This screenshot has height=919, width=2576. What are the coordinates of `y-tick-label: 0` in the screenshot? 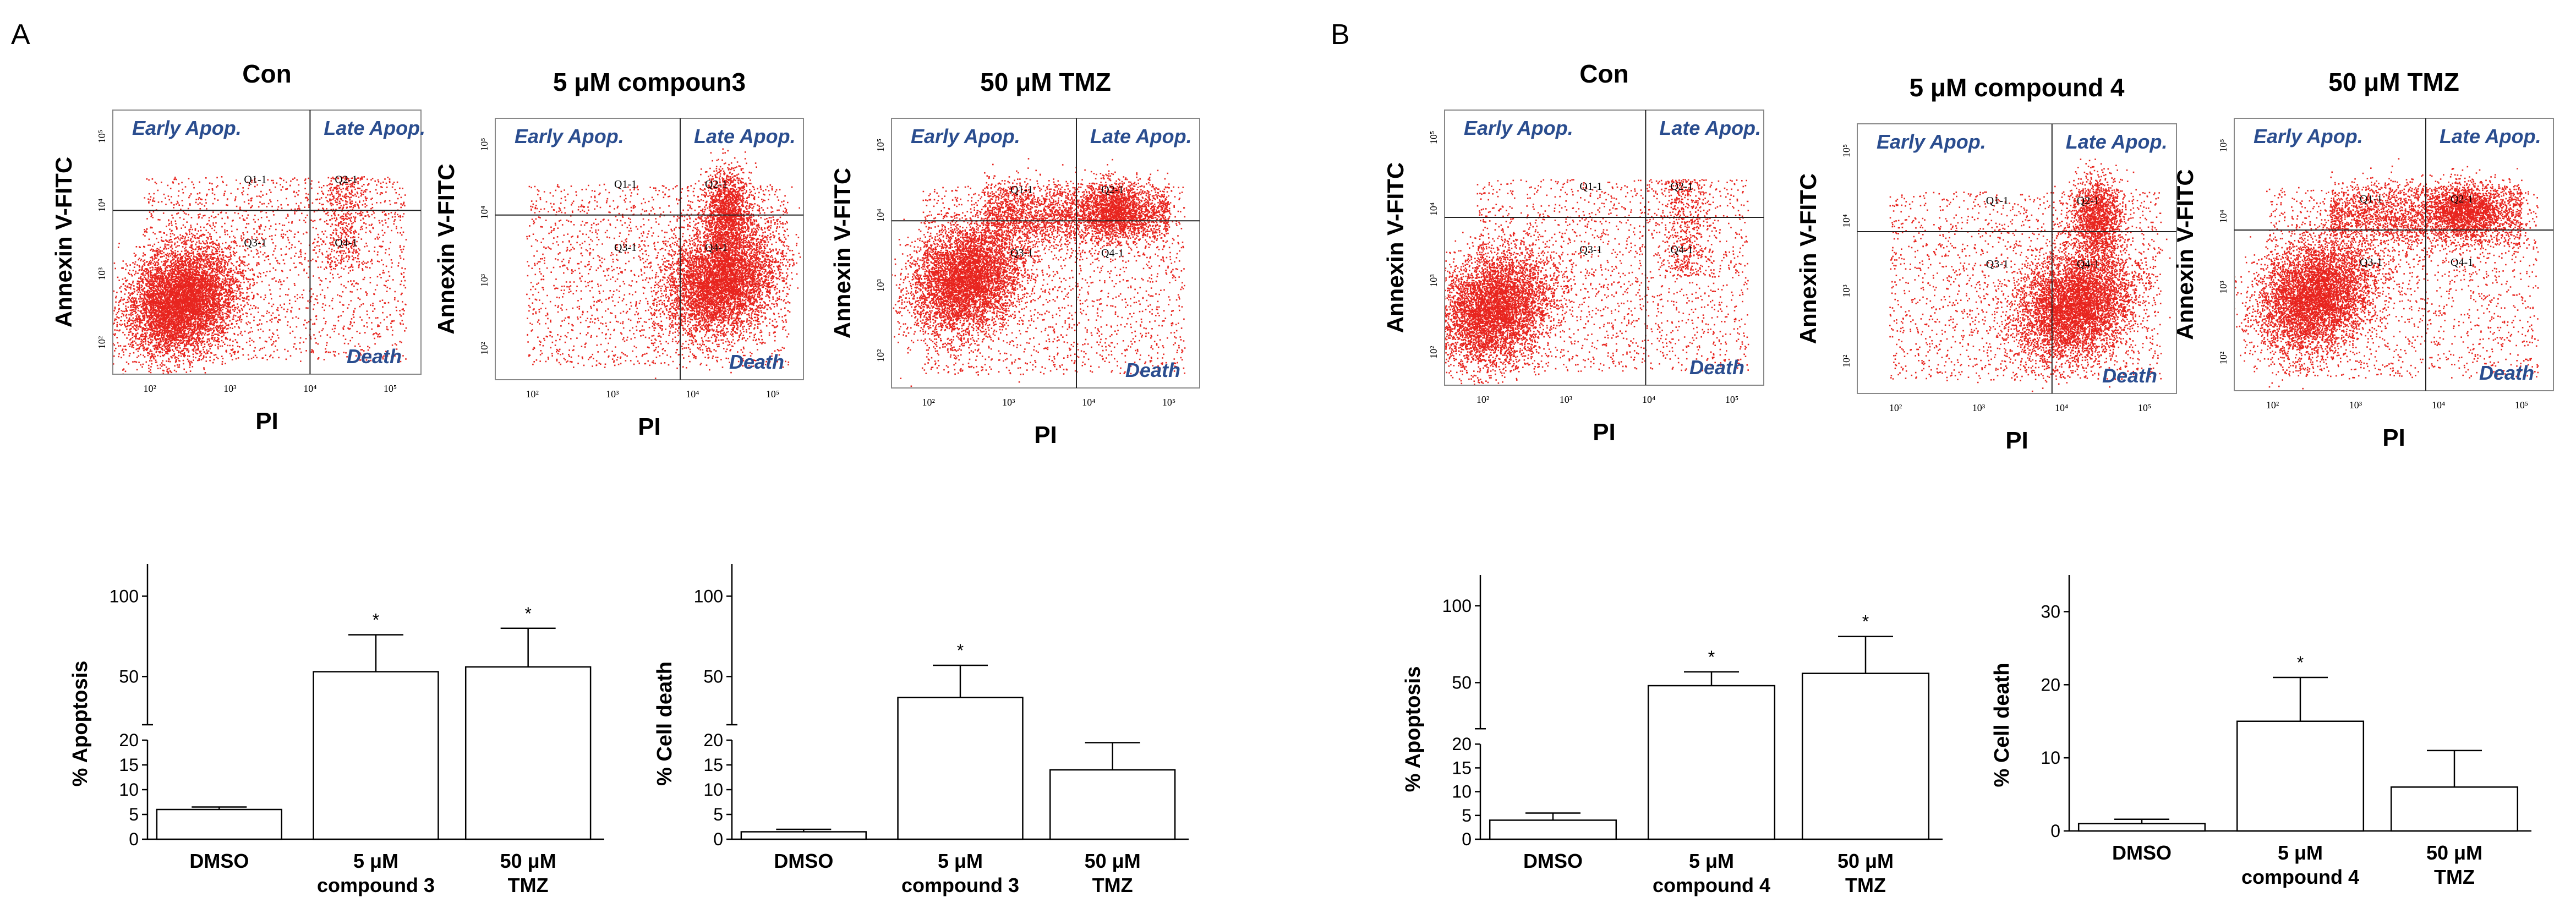 It's located at (2055, 831).